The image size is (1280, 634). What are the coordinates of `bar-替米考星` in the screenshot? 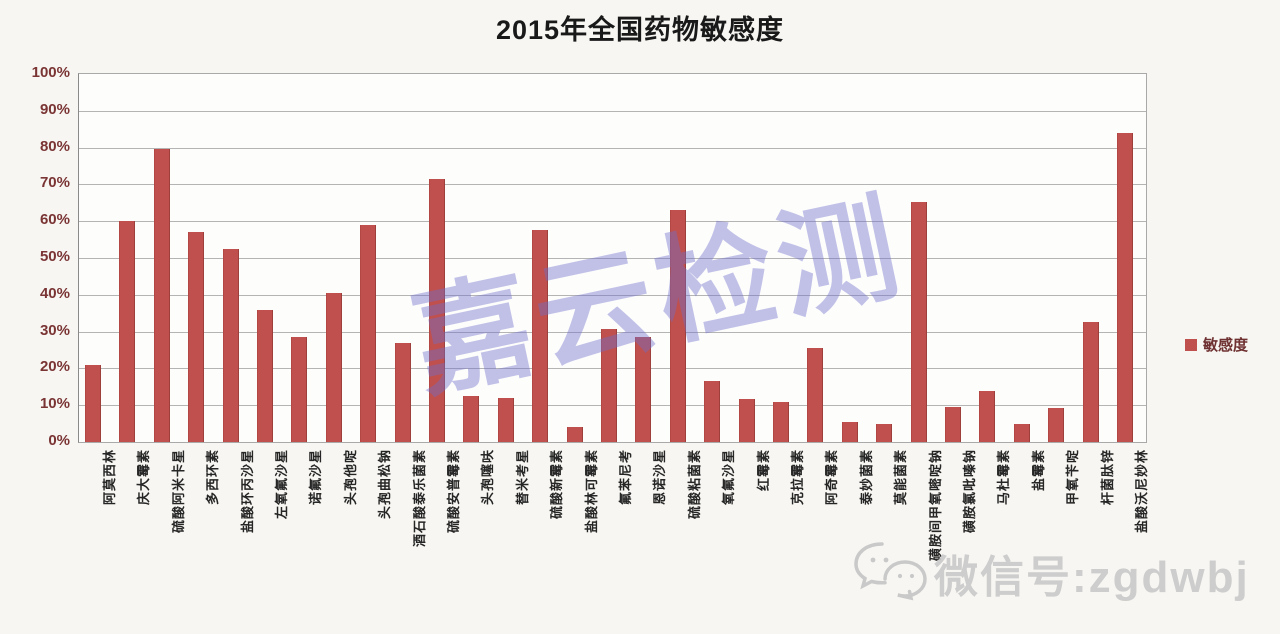 It's located at (506, 420).